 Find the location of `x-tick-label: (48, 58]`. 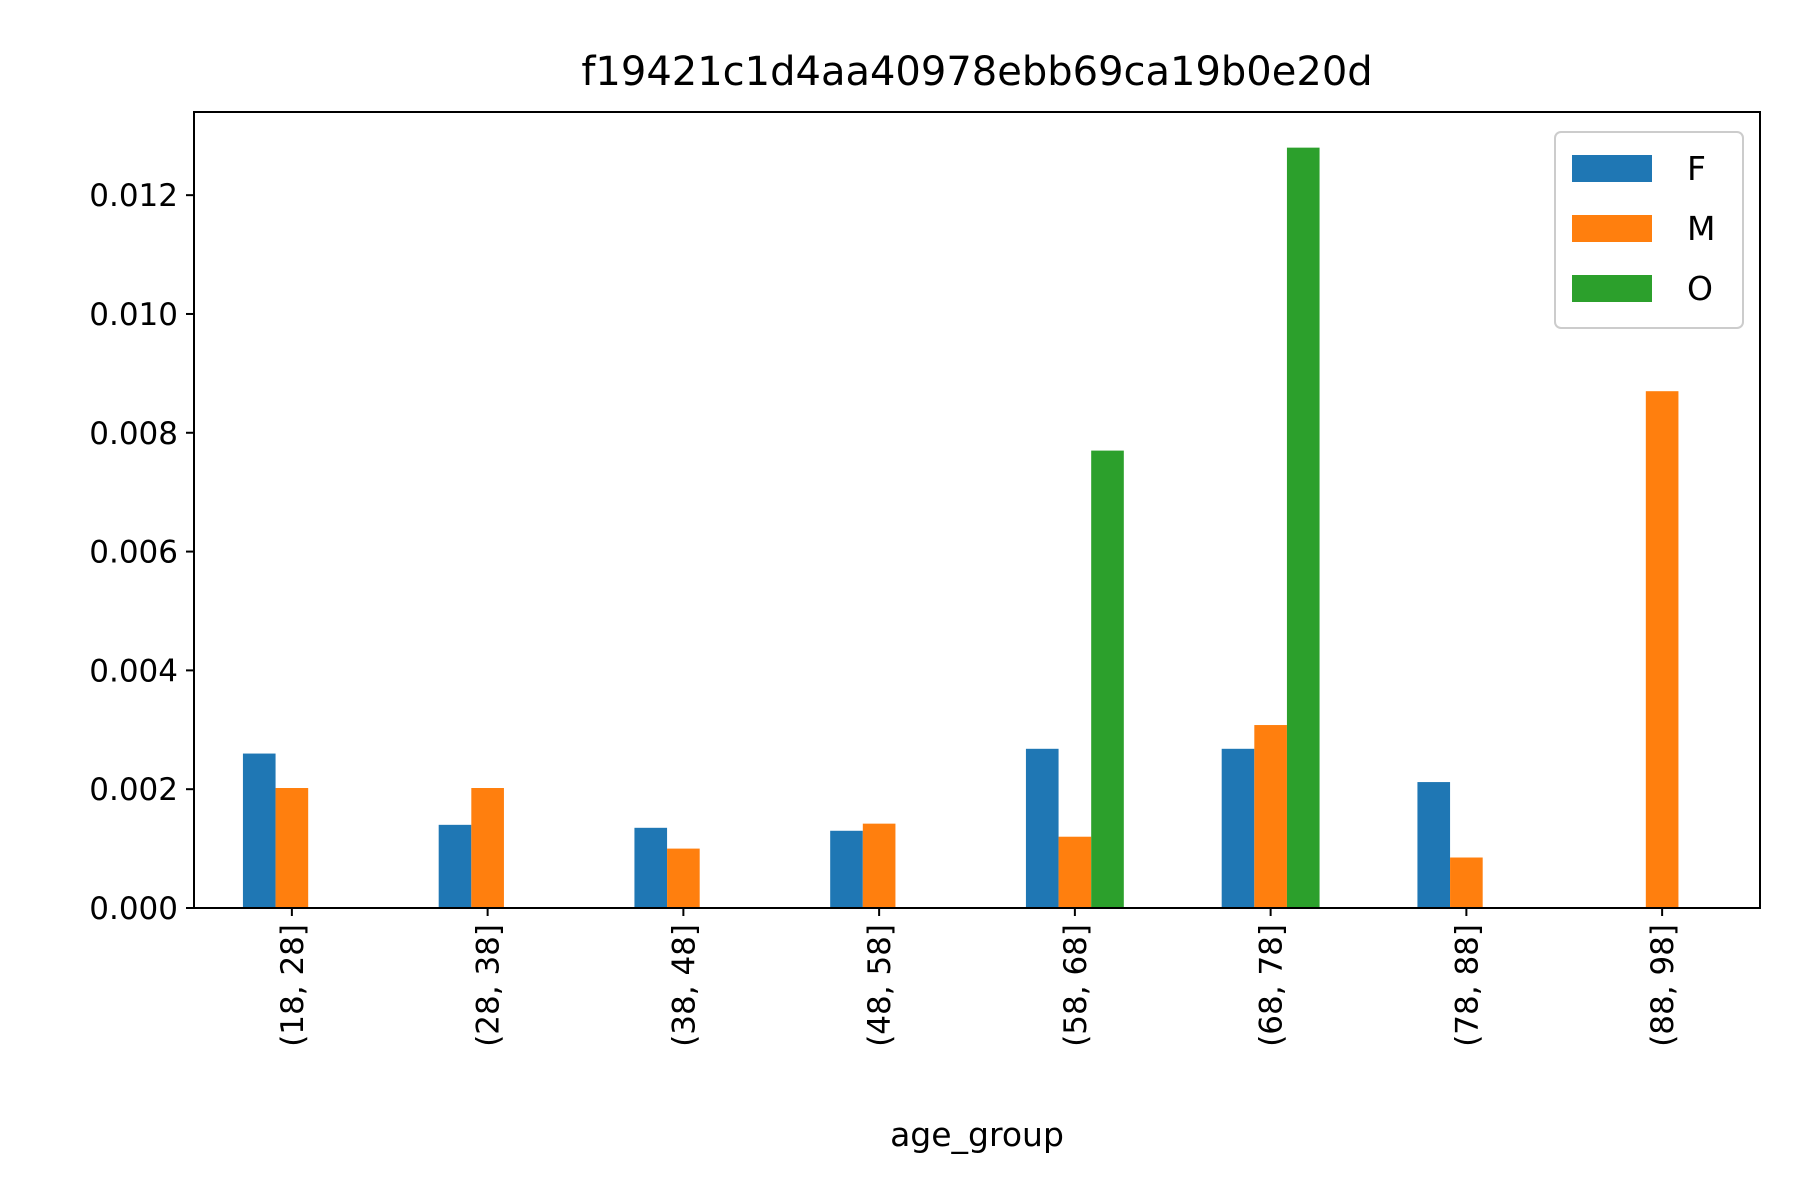

x-tick-label: (48, 58] is located at coordinates (880, 985).